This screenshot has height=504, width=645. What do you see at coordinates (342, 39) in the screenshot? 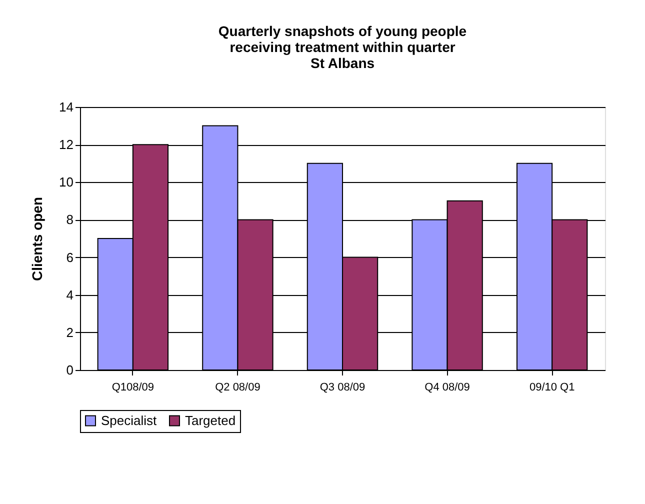
I see `chart-title: Quarterly snapshots of young people receiving treatment within quarter` at bounding box center [342, 39].